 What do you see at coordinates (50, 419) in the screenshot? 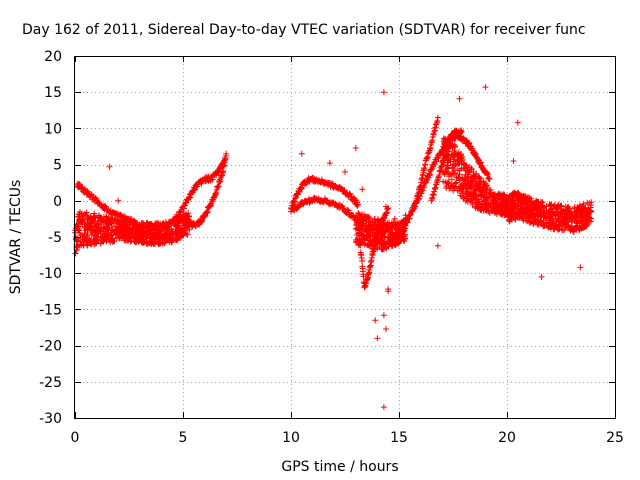
I see `y-tick-label: -30` at bounding box center [50, 419].